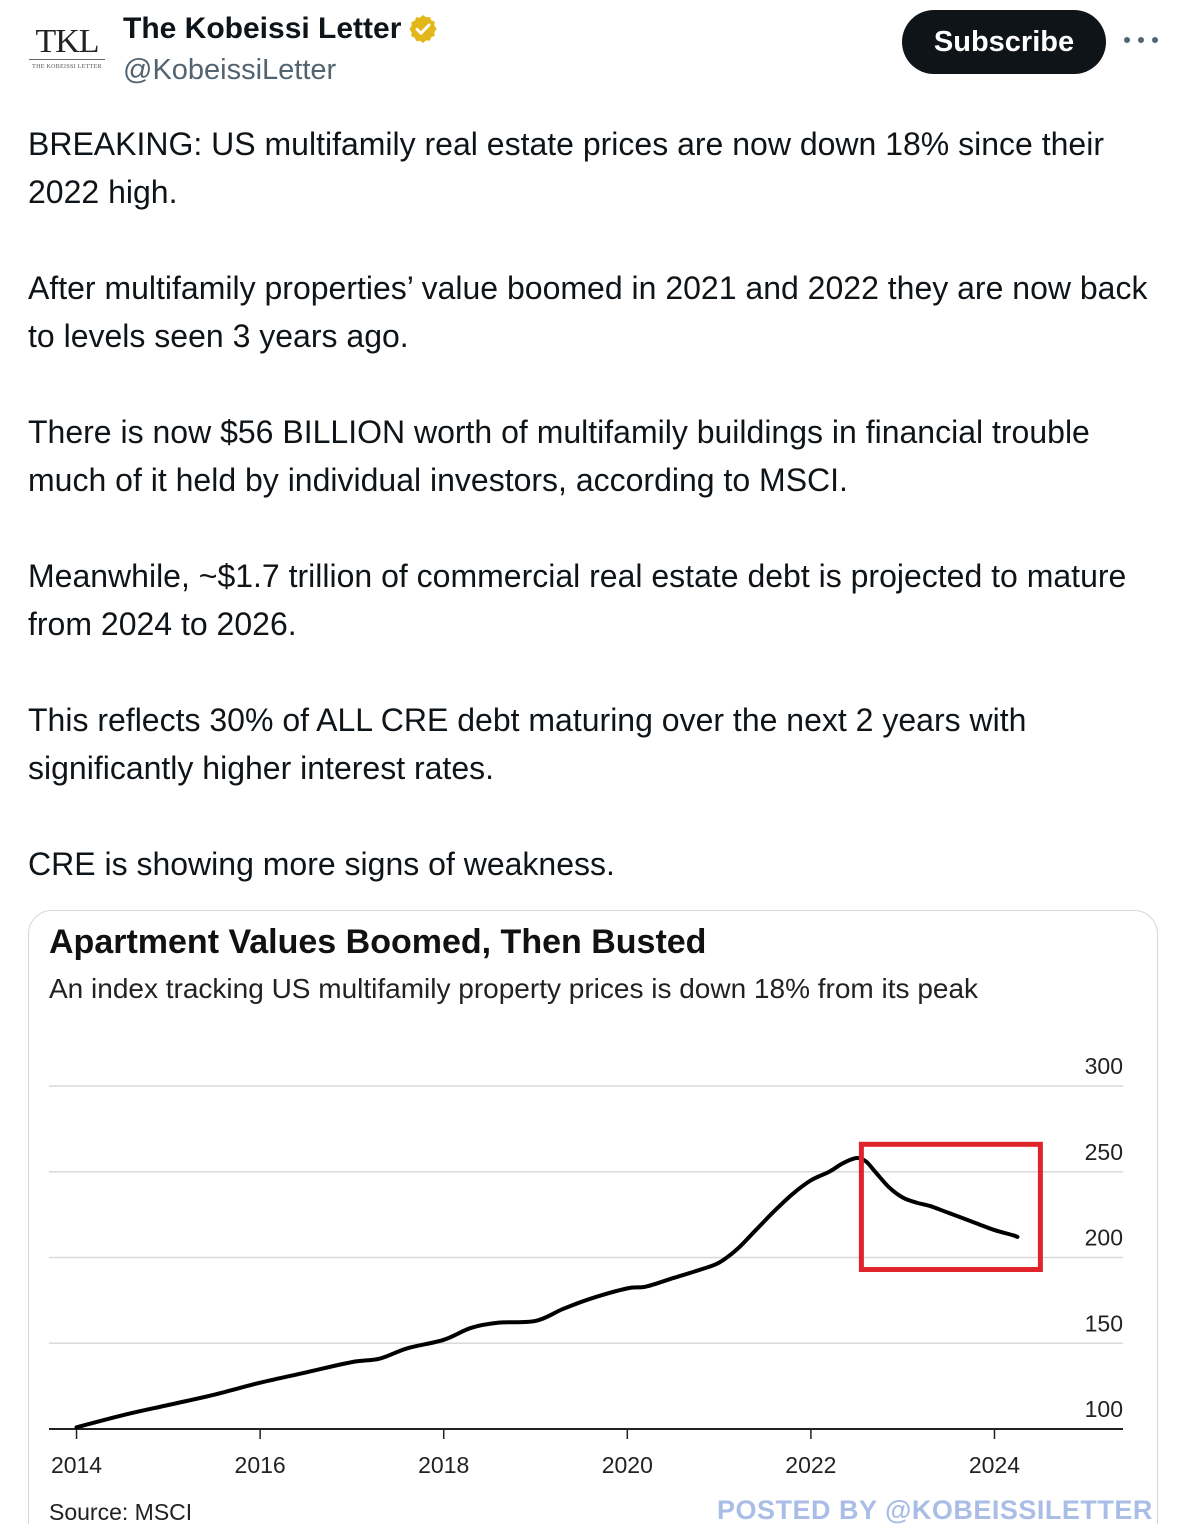 The width and height of the screenshot is (1184, 1524). What do you see at coordinates (67, 41) in the screenshot?
I see `avatar-logo-text: TKL` at bounding box center [67, 41].